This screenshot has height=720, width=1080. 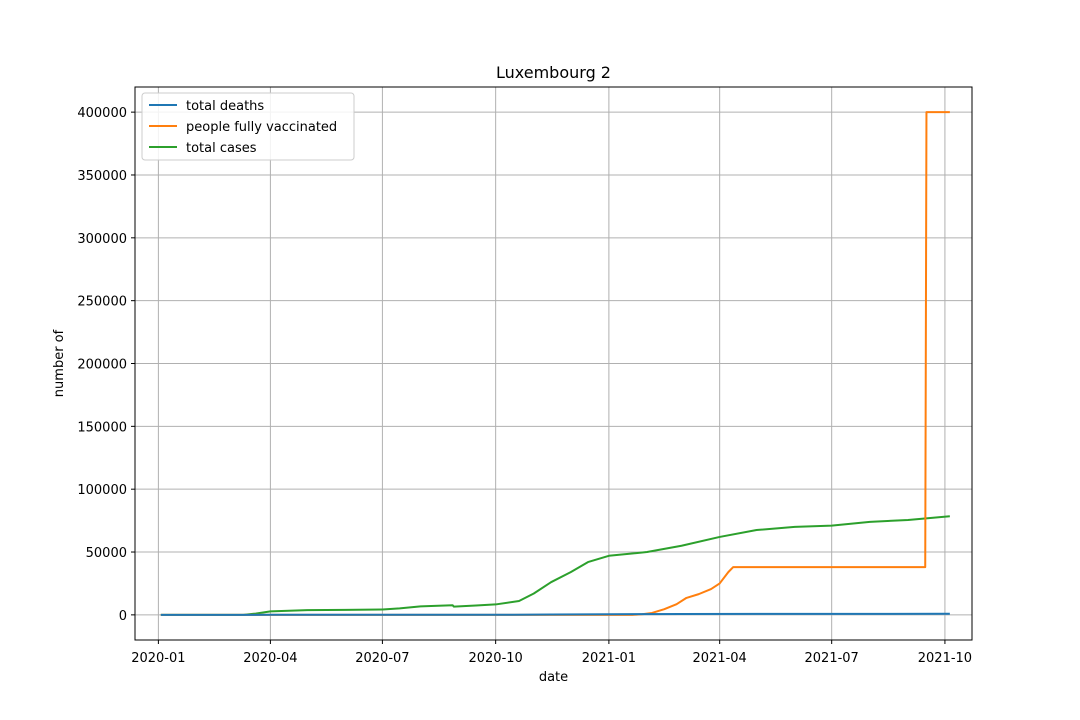 I want to click on y-tick-label: 250000, so click(x=102, y=302).